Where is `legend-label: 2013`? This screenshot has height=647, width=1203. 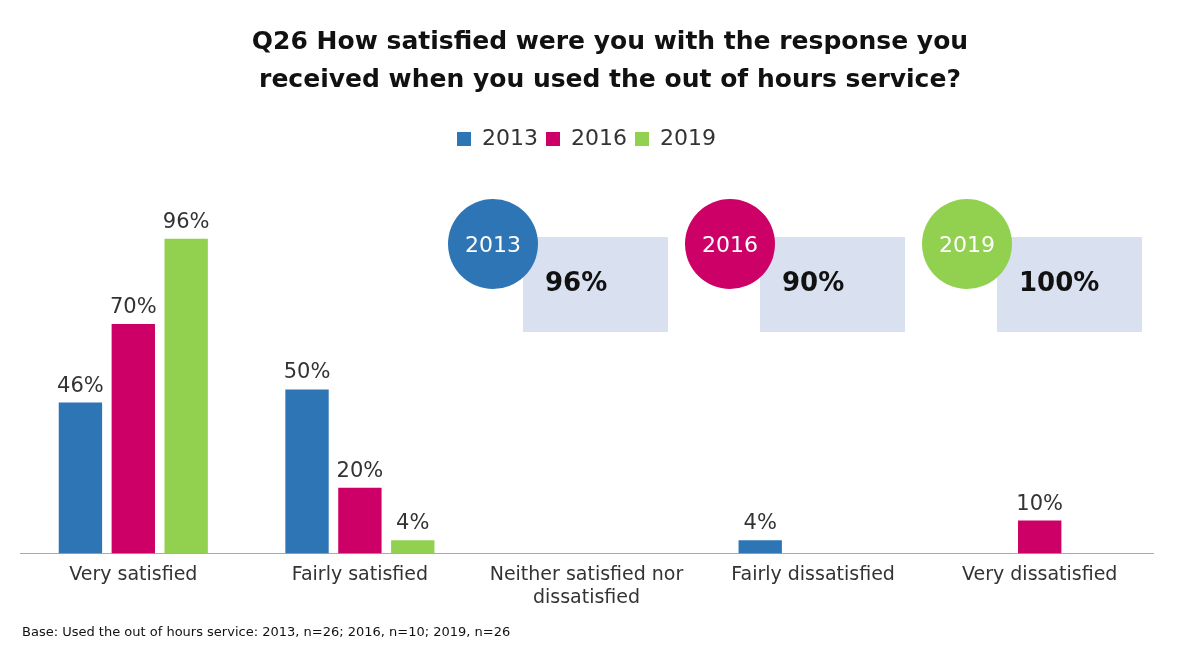 legend-label: 2013 is located at coordinates (510, 137).